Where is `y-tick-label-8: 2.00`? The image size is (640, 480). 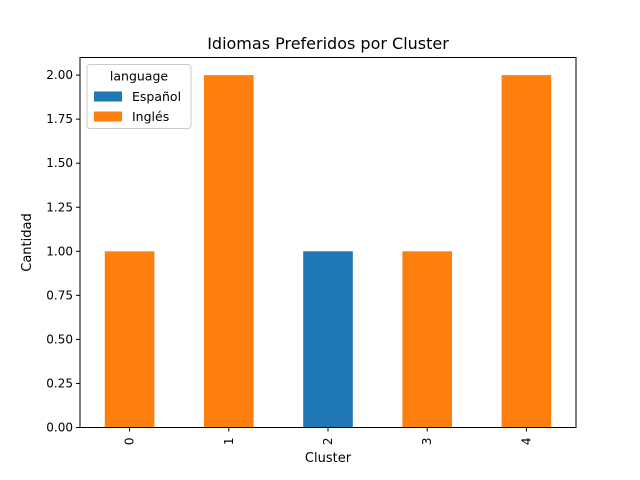 y-tick-label-8: 2.00 is located at coordinates (59, 75).